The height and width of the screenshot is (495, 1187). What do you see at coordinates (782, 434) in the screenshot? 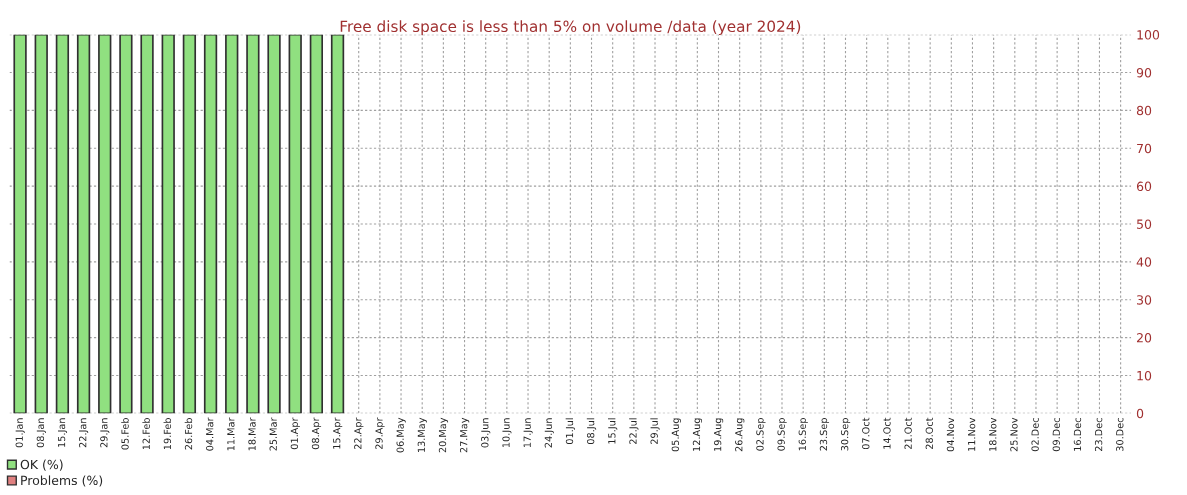
I see `x-tick-label: 09.Sep` at bounding box center [782, 434].